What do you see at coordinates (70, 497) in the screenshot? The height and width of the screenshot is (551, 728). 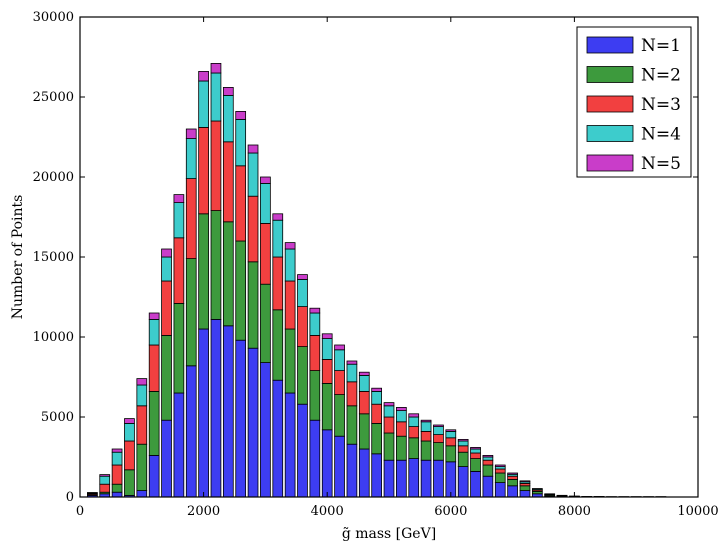 I see `y-tick-label: 0` at bounding box center [70, 497].